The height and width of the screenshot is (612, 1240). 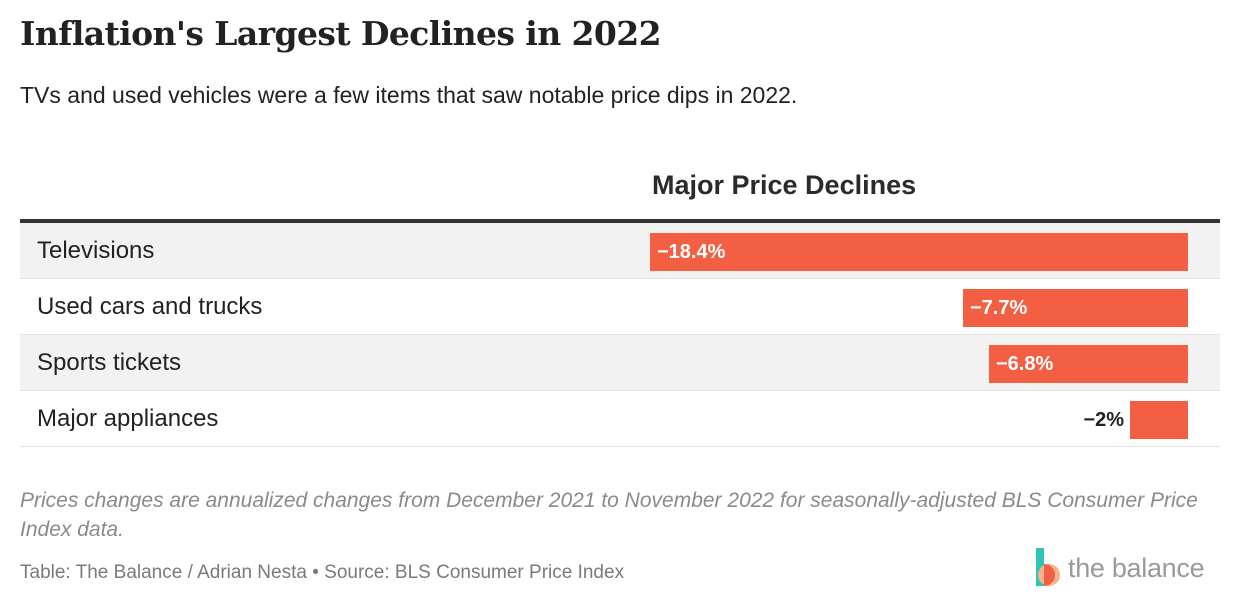 I want to click on logo-teal-stem, so click(x=1040, y=567).